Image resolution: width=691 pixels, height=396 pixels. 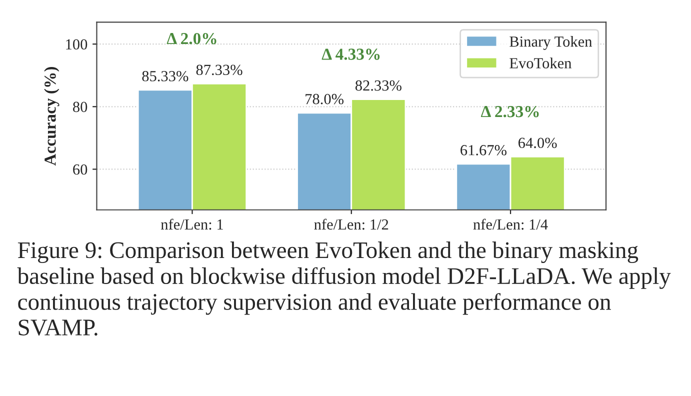 What do you see at coordinates (509, 112) in the screenshot?
I see `annotation: Δ 2.33%` at bounding box center [509, 112].